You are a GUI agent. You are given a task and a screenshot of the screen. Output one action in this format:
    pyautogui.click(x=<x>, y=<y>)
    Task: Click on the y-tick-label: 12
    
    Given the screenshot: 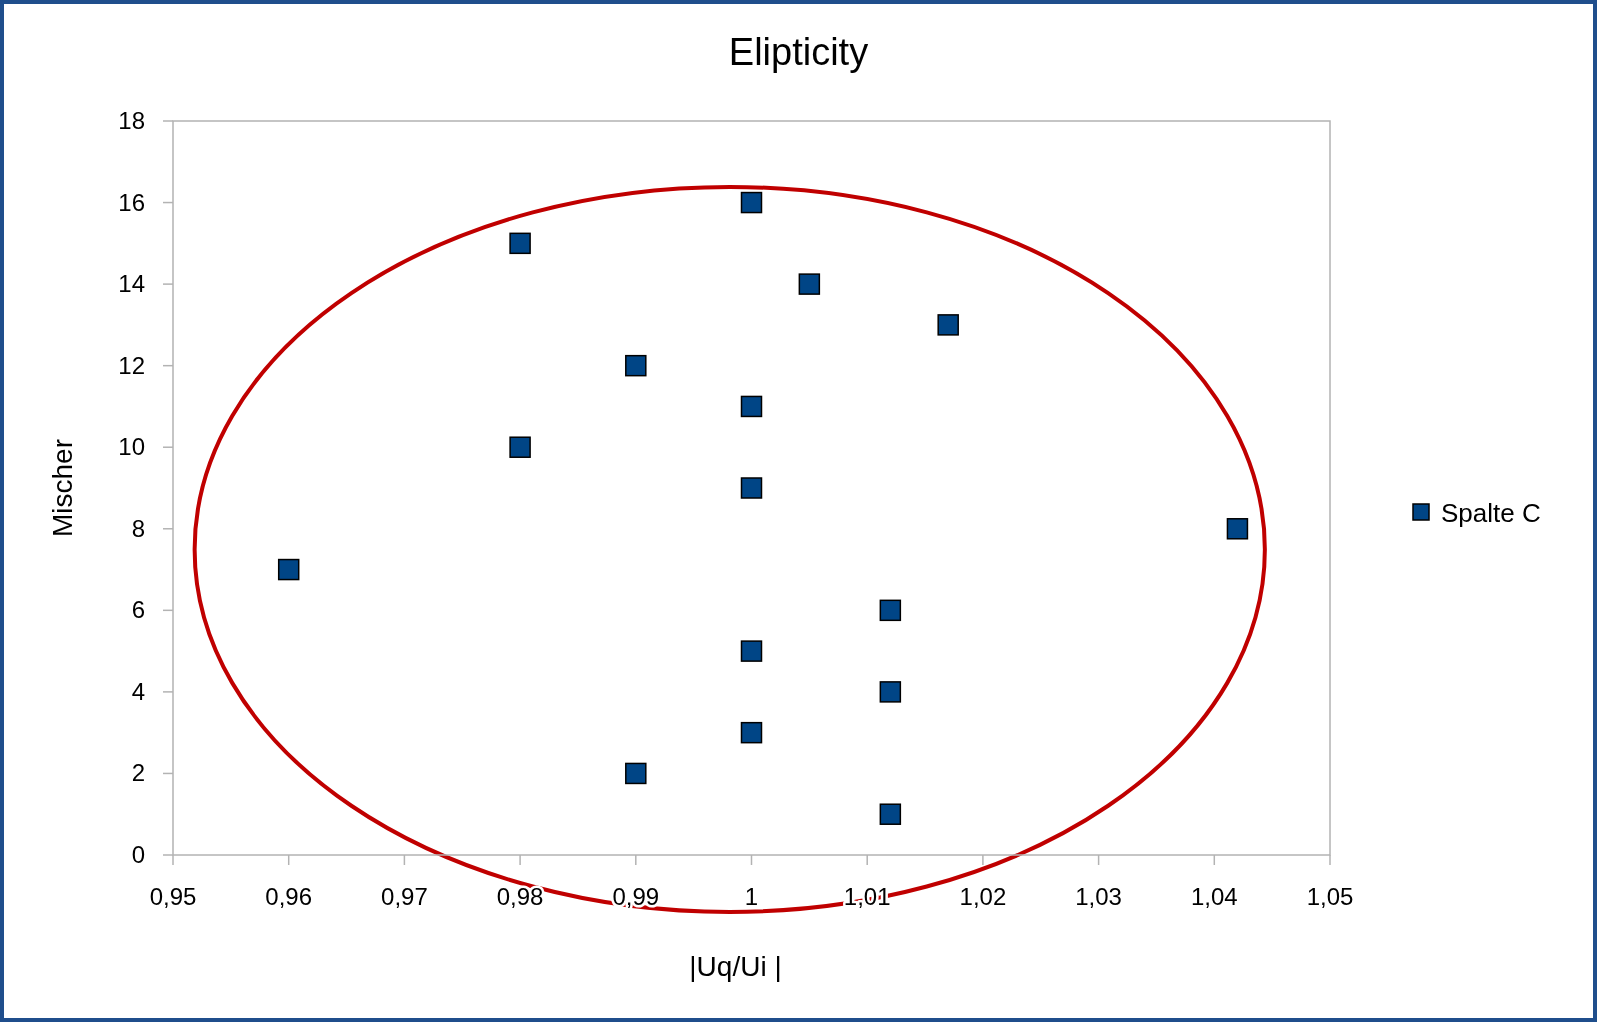 What is the action you would take?
    pyautogui.click(x=131, y=365)
    